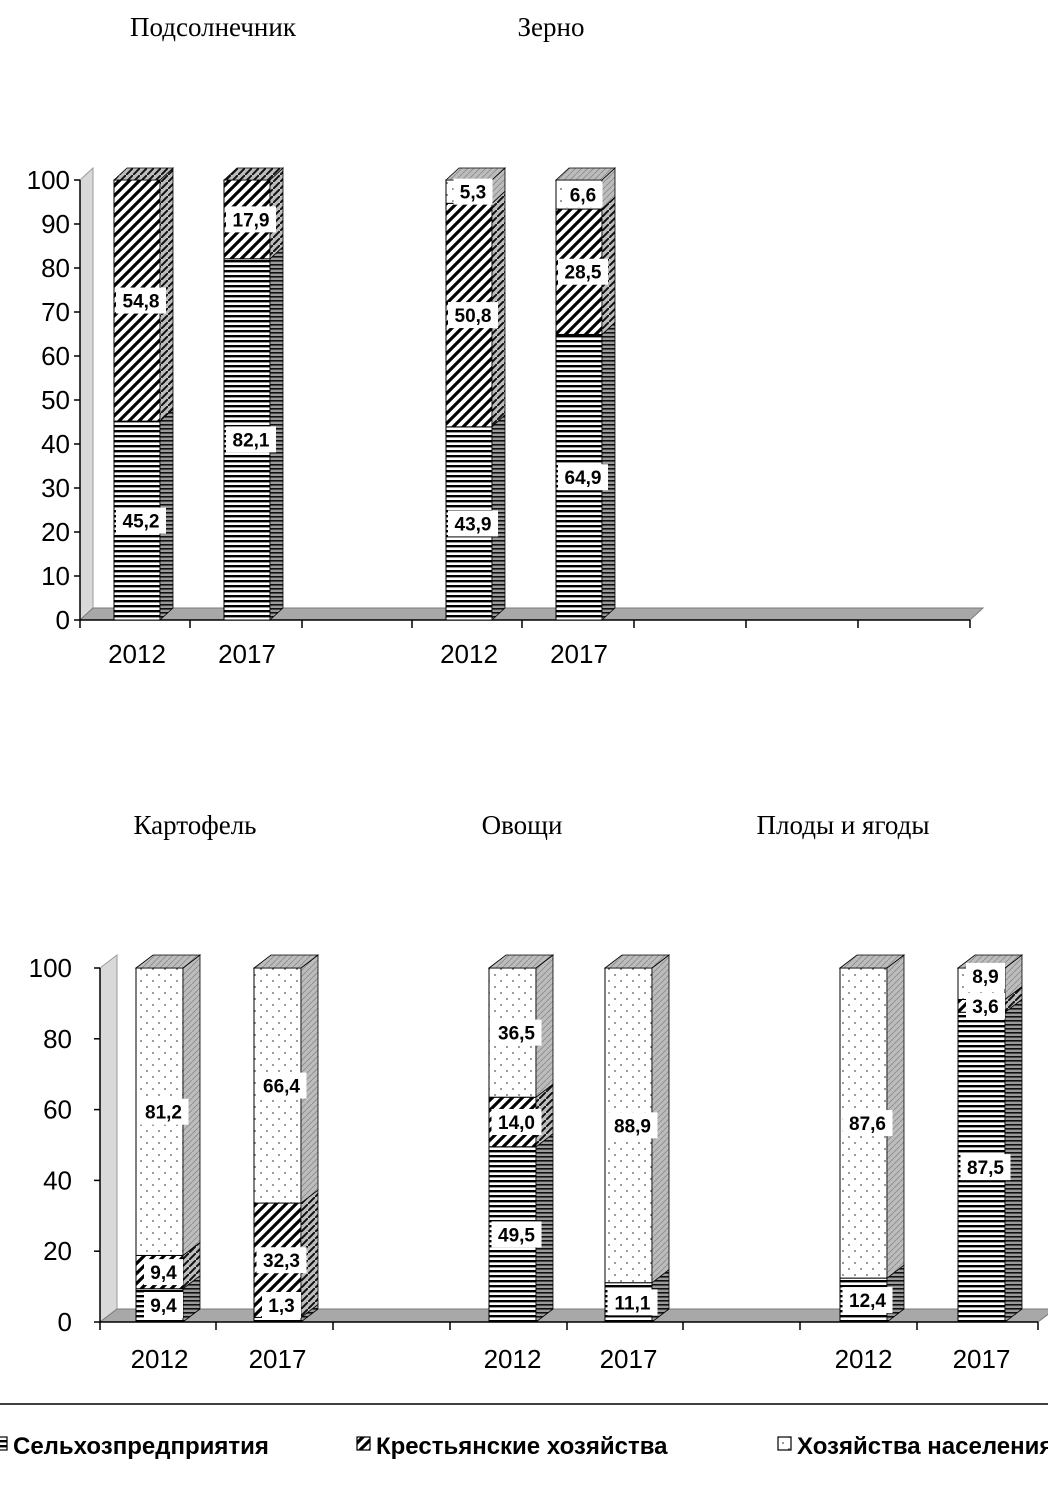  Describe the element at coordinates (551, 27) in the screenshot. I see `crop-title: Зерно` at that location.